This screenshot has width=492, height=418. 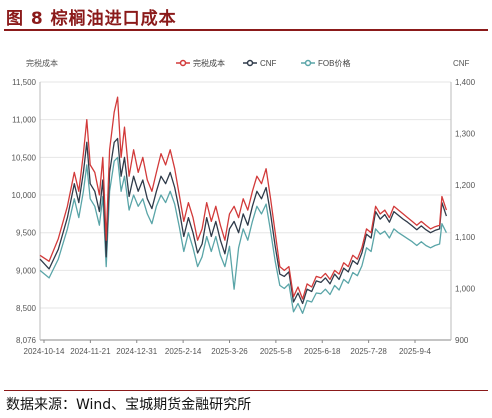 What do you see at coordinates (24, 195) in the screenshot?
I see `y-left-tick-label: 10,000` at bounding box center [24, 195].